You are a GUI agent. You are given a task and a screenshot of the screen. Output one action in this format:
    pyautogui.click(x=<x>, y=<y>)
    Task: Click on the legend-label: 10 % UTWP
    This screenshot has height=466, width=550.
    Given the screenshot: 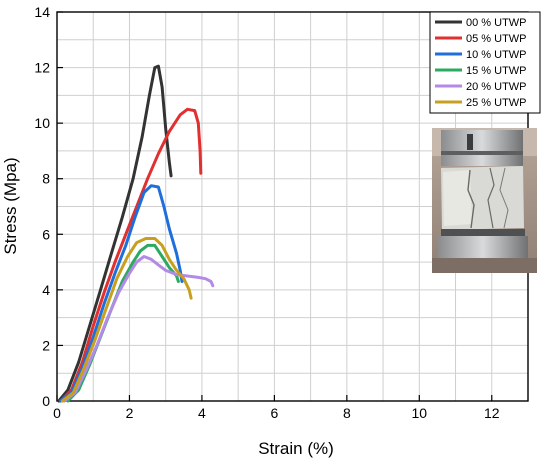 What is the action you would take?
    pyautogui.click(x=496, y=55)
    